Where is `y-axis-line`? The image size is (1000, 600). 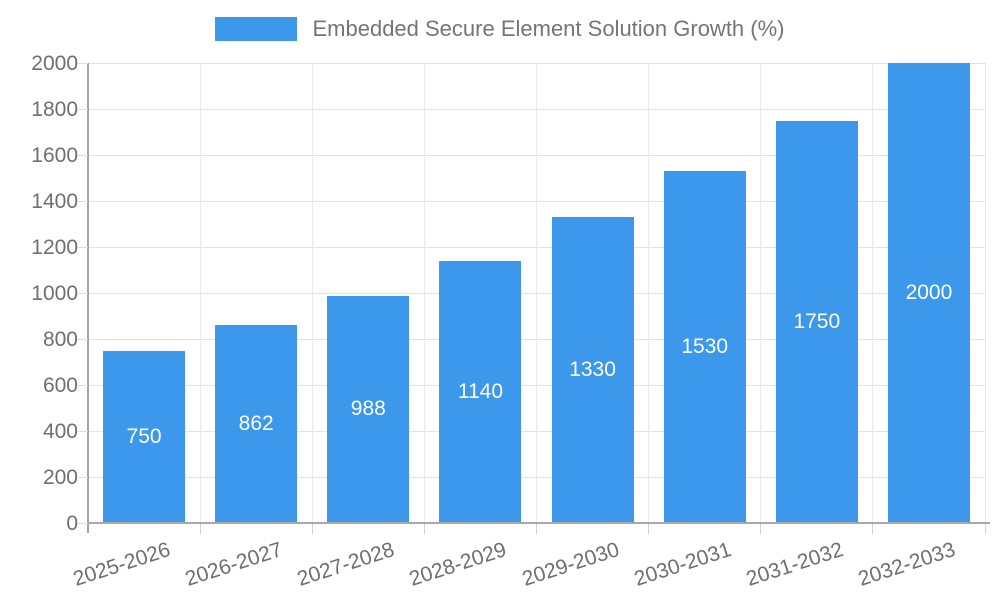 y-axis-line is located at coordinates (88, 298).